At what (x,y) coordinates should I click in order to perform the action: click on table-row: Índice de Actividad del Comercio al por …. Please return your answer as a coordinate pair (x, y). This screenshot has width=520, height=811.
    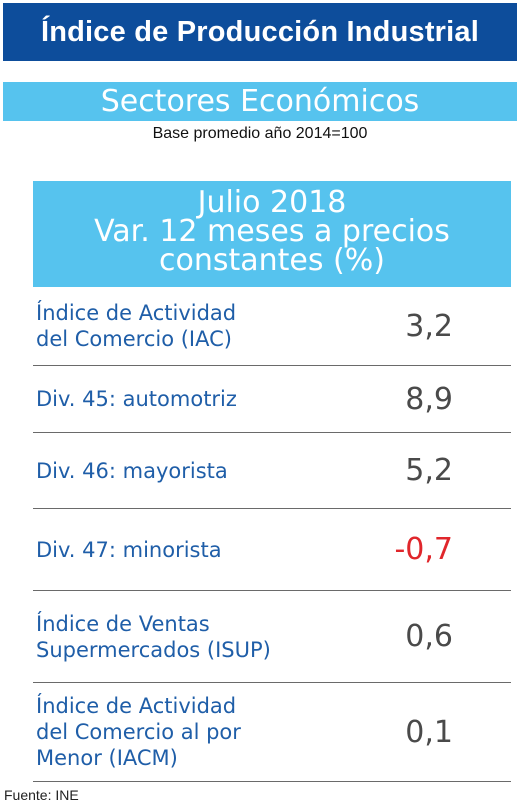
    Looking at the image, I should click on (272, 732).